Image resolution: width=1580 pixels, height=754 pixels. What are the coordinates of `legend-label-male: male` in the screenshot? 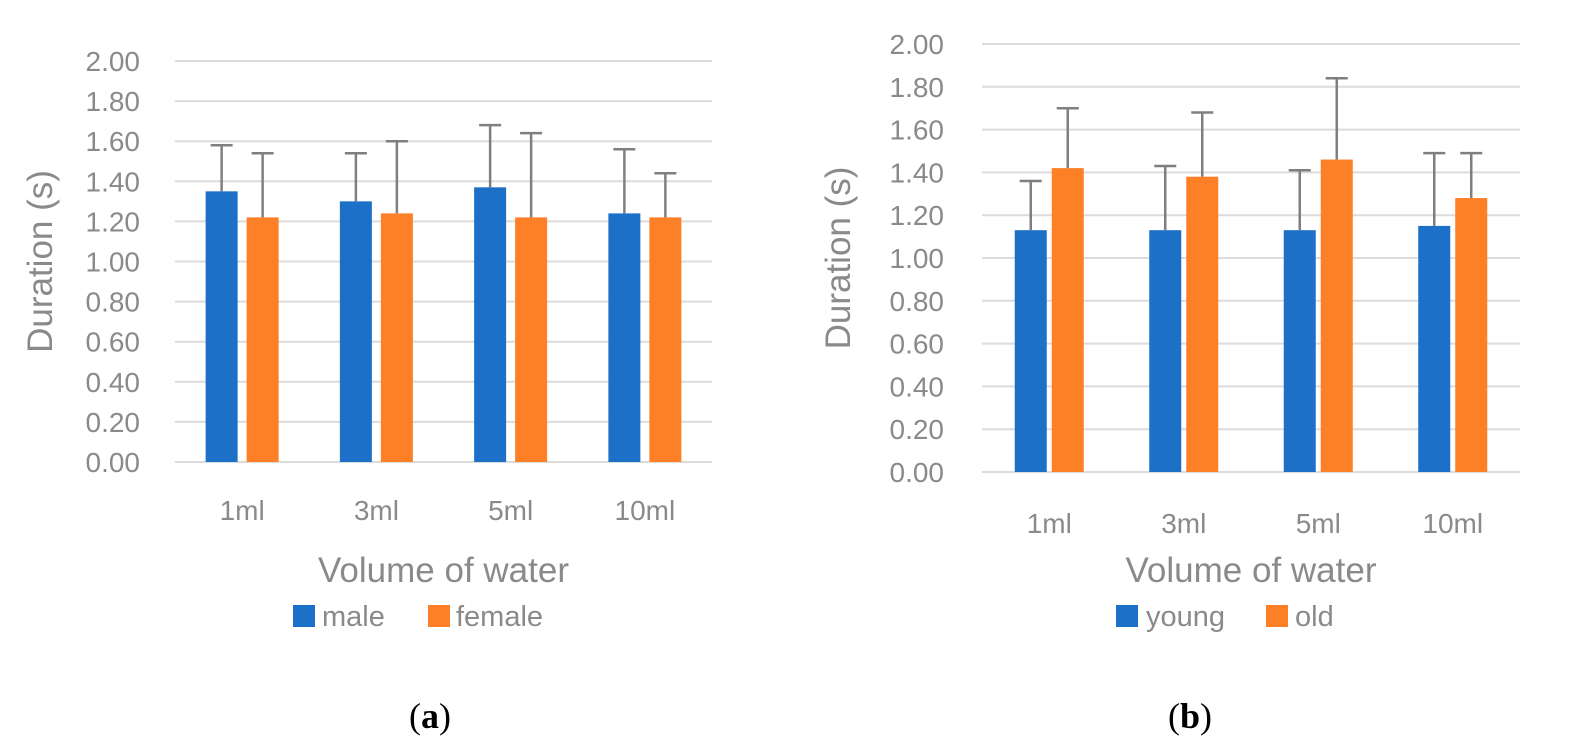 It's located at (353, 617).